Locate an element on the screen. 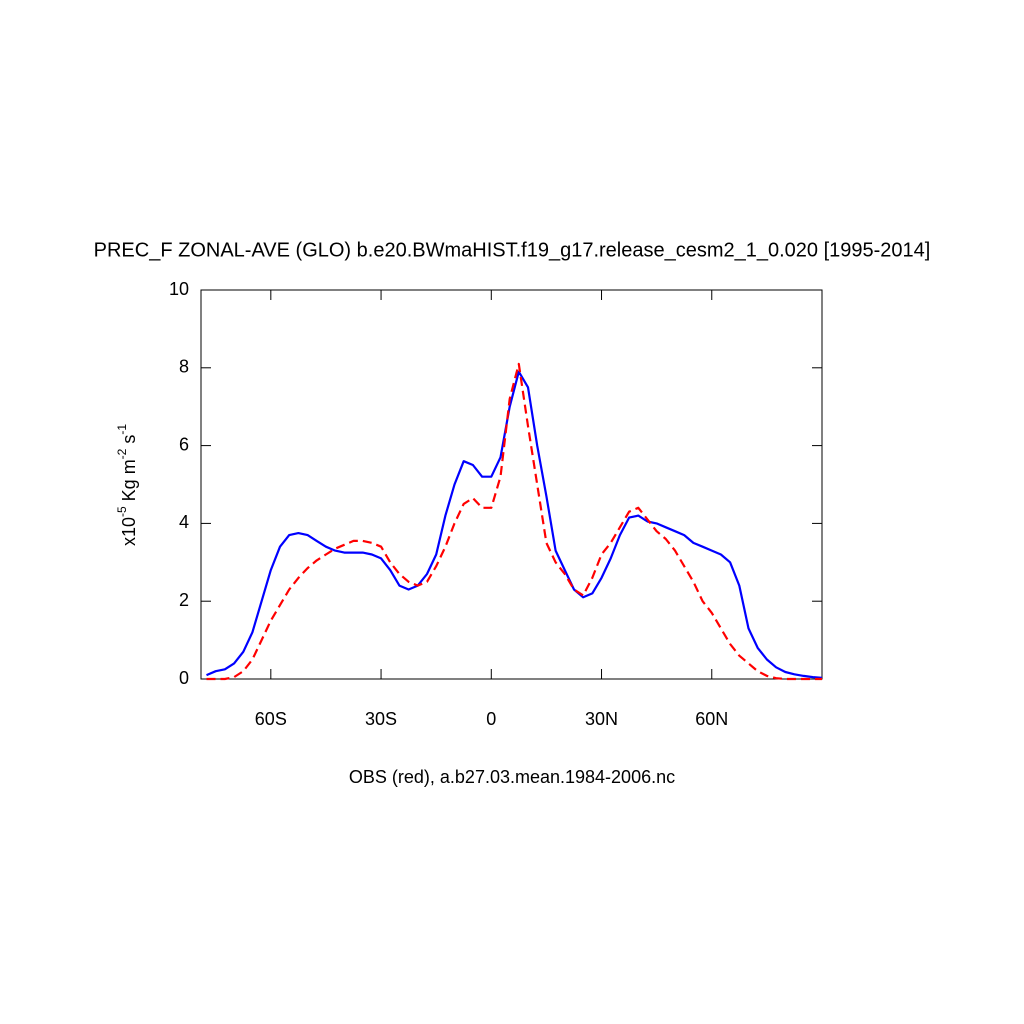 This screenshot has width=1024, height=1024. y-tick-label: 6 is located at coordinates (184, 444).